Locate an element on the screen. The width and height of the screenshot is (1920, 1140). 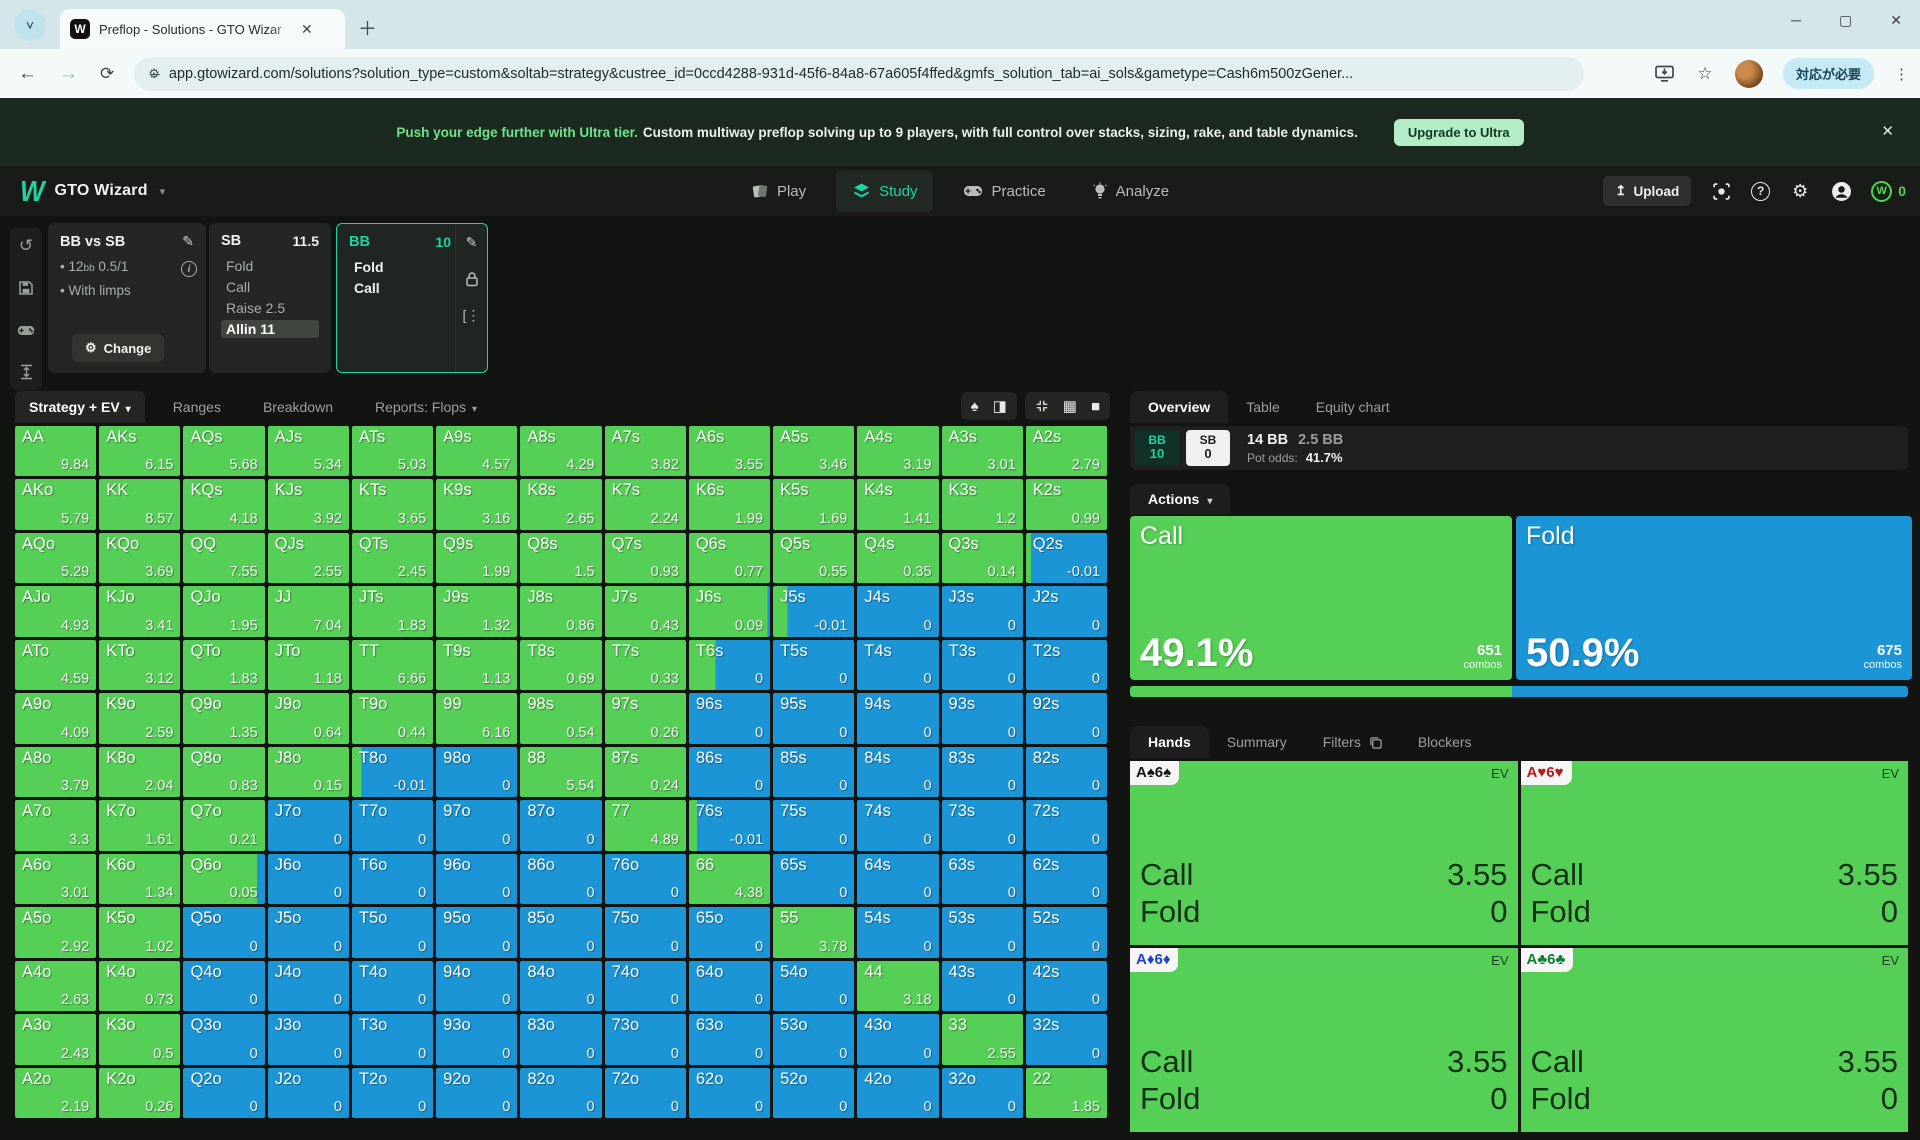
hand-cell-QTo: QTo 1.83 is located at coordinates (224, 665).